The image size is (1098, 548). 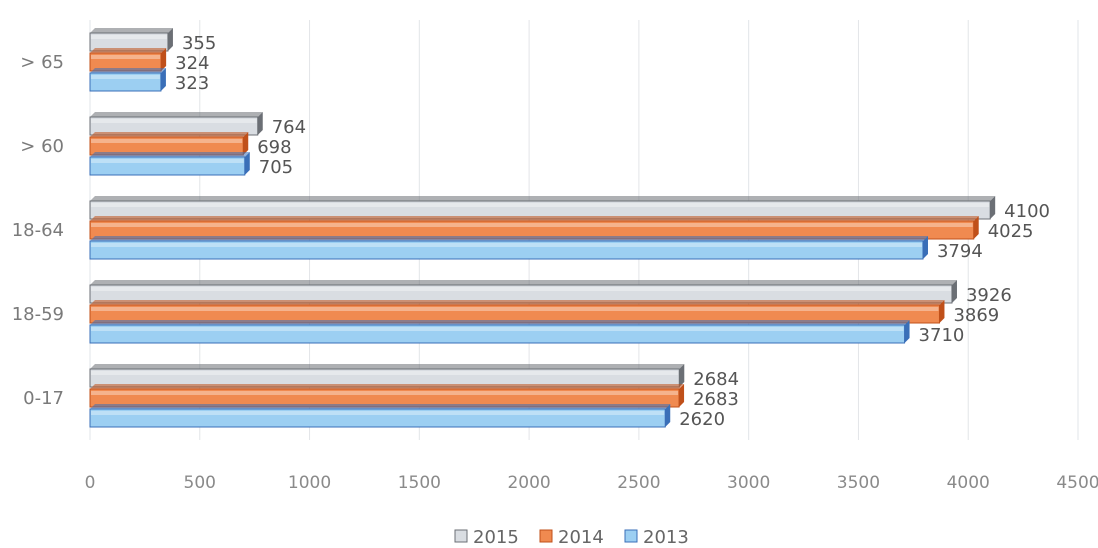 What do you see at coordinates (591, 483) in the screenshot?
I see `x-axis-ticks: 0 500 1000 1500 2000 2500 3000 3500 4000 4500` at bounding box center [591, 483].